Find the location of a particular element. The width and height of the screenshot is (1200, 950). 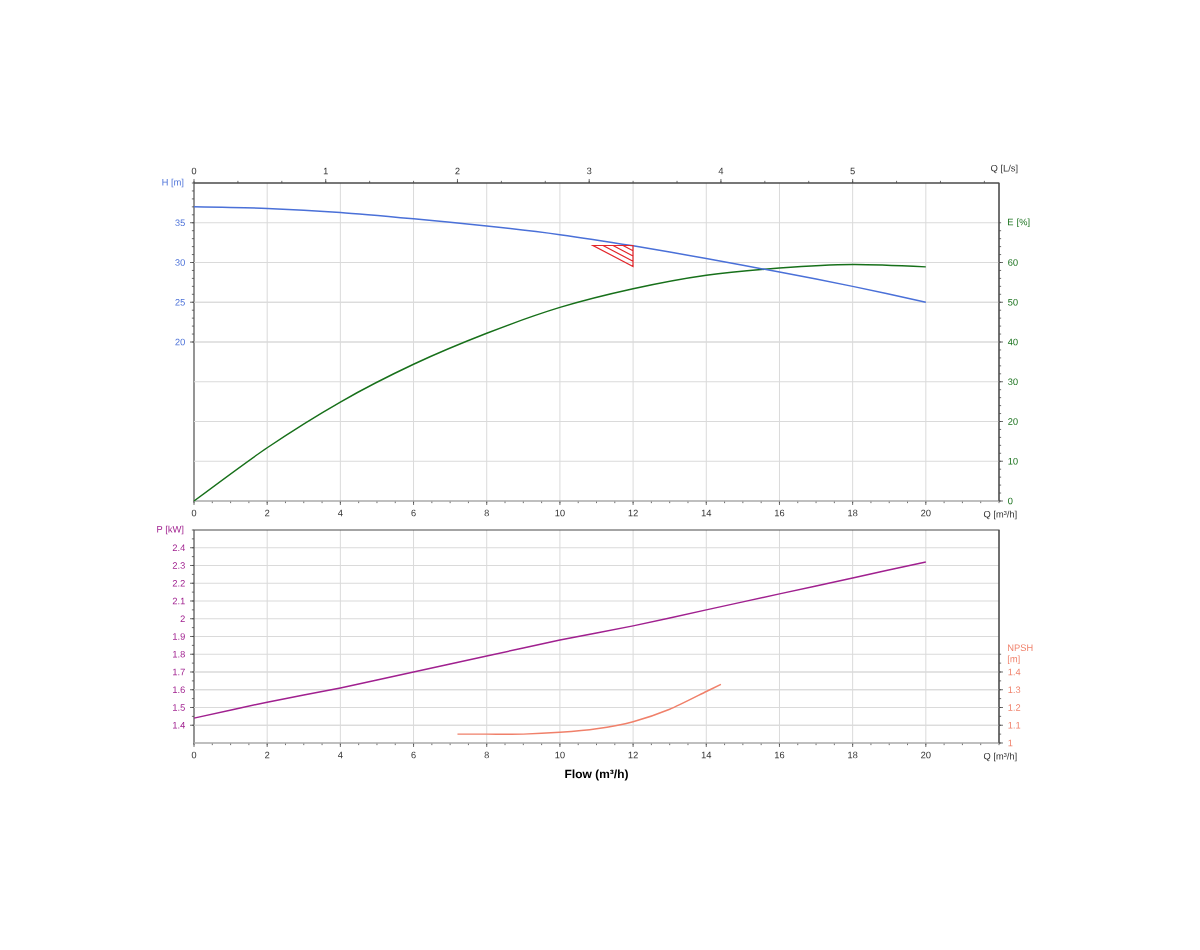

x2-tick-label: 0 is located at coordinates (194, 171).